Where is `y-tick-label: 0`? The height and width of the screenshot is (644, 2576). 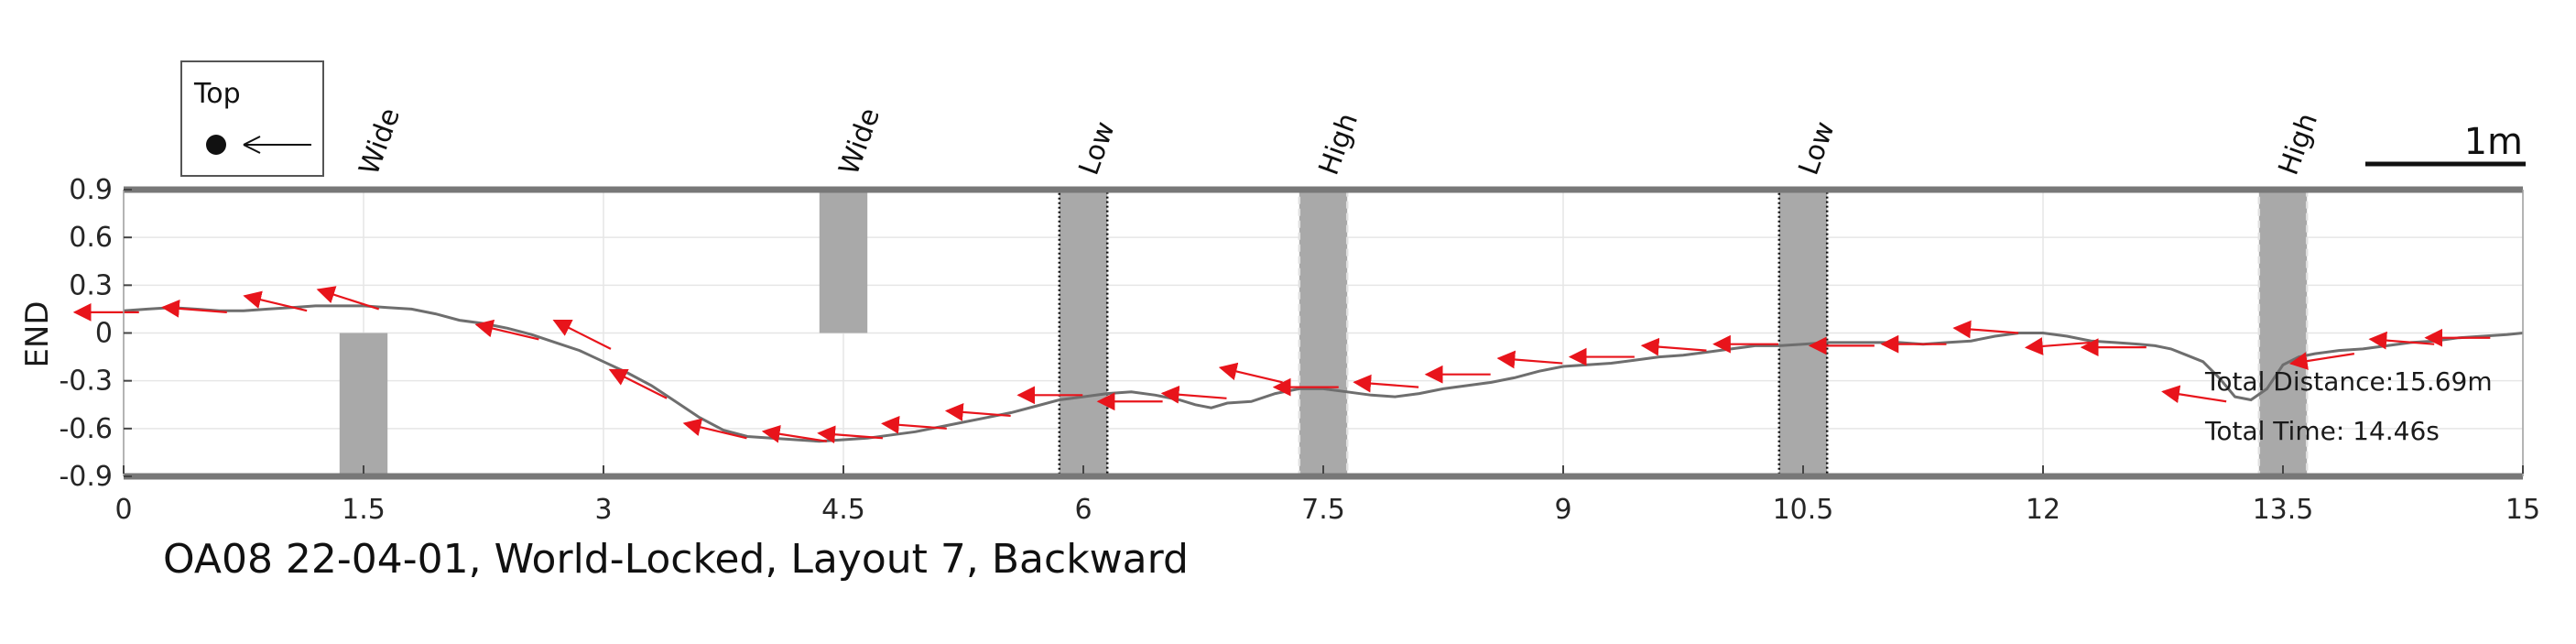 y-tick-label: 0 is located at coordinates (104, 334).